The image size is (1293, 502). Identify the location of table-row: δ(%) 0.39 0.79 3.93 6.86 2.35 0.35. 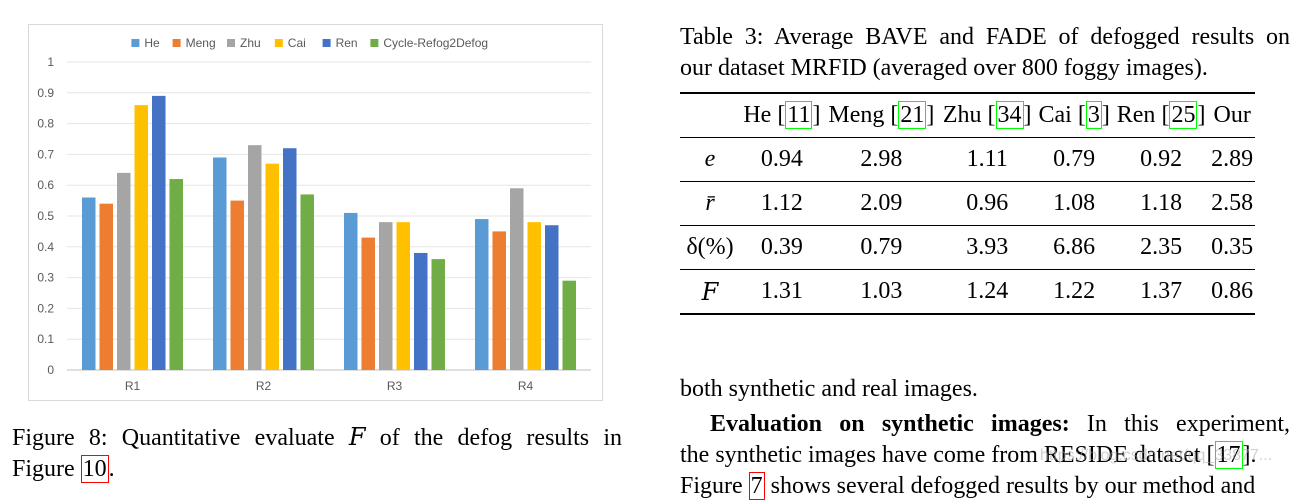
(967, 248).